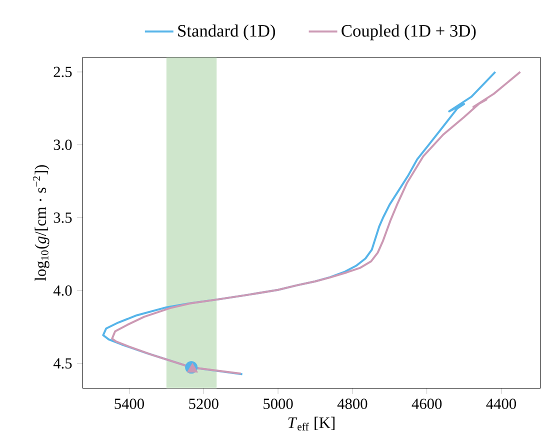  I want to click on y-tick-label: 3.5, so click(63, 217).